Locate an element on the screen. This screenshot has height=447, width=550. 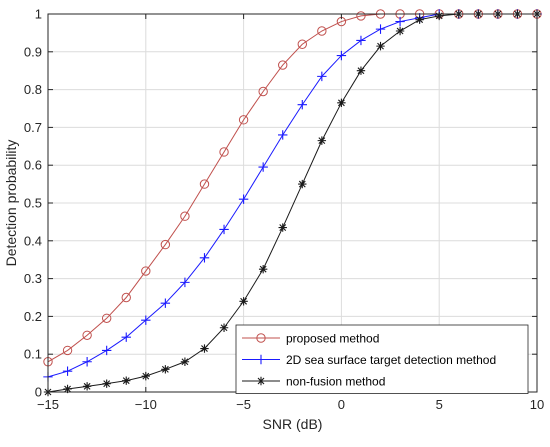
y-tick-label: 0.6 is located at coordinates (33, 165).